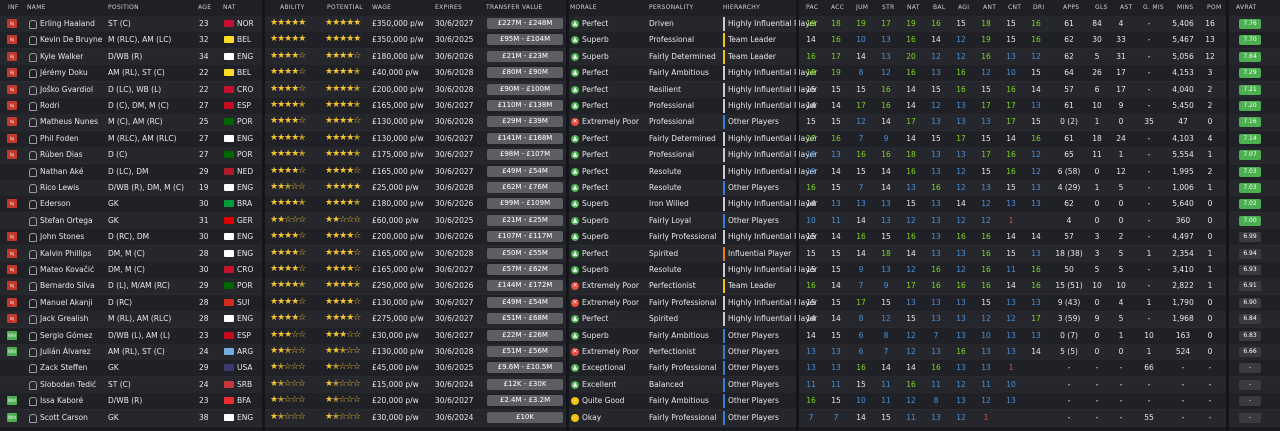 This screenshot has height=431, width=1280. I want to click on transfer-value: £12K - £30K, so click(525, 384).